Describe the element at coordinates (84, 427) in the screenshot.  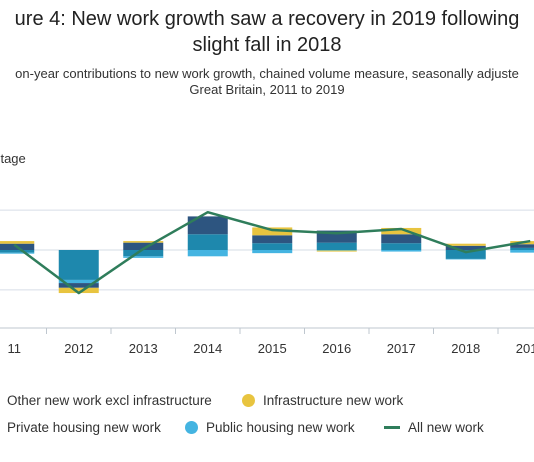
I see `legend-label-private: Private housing new work` at that location.